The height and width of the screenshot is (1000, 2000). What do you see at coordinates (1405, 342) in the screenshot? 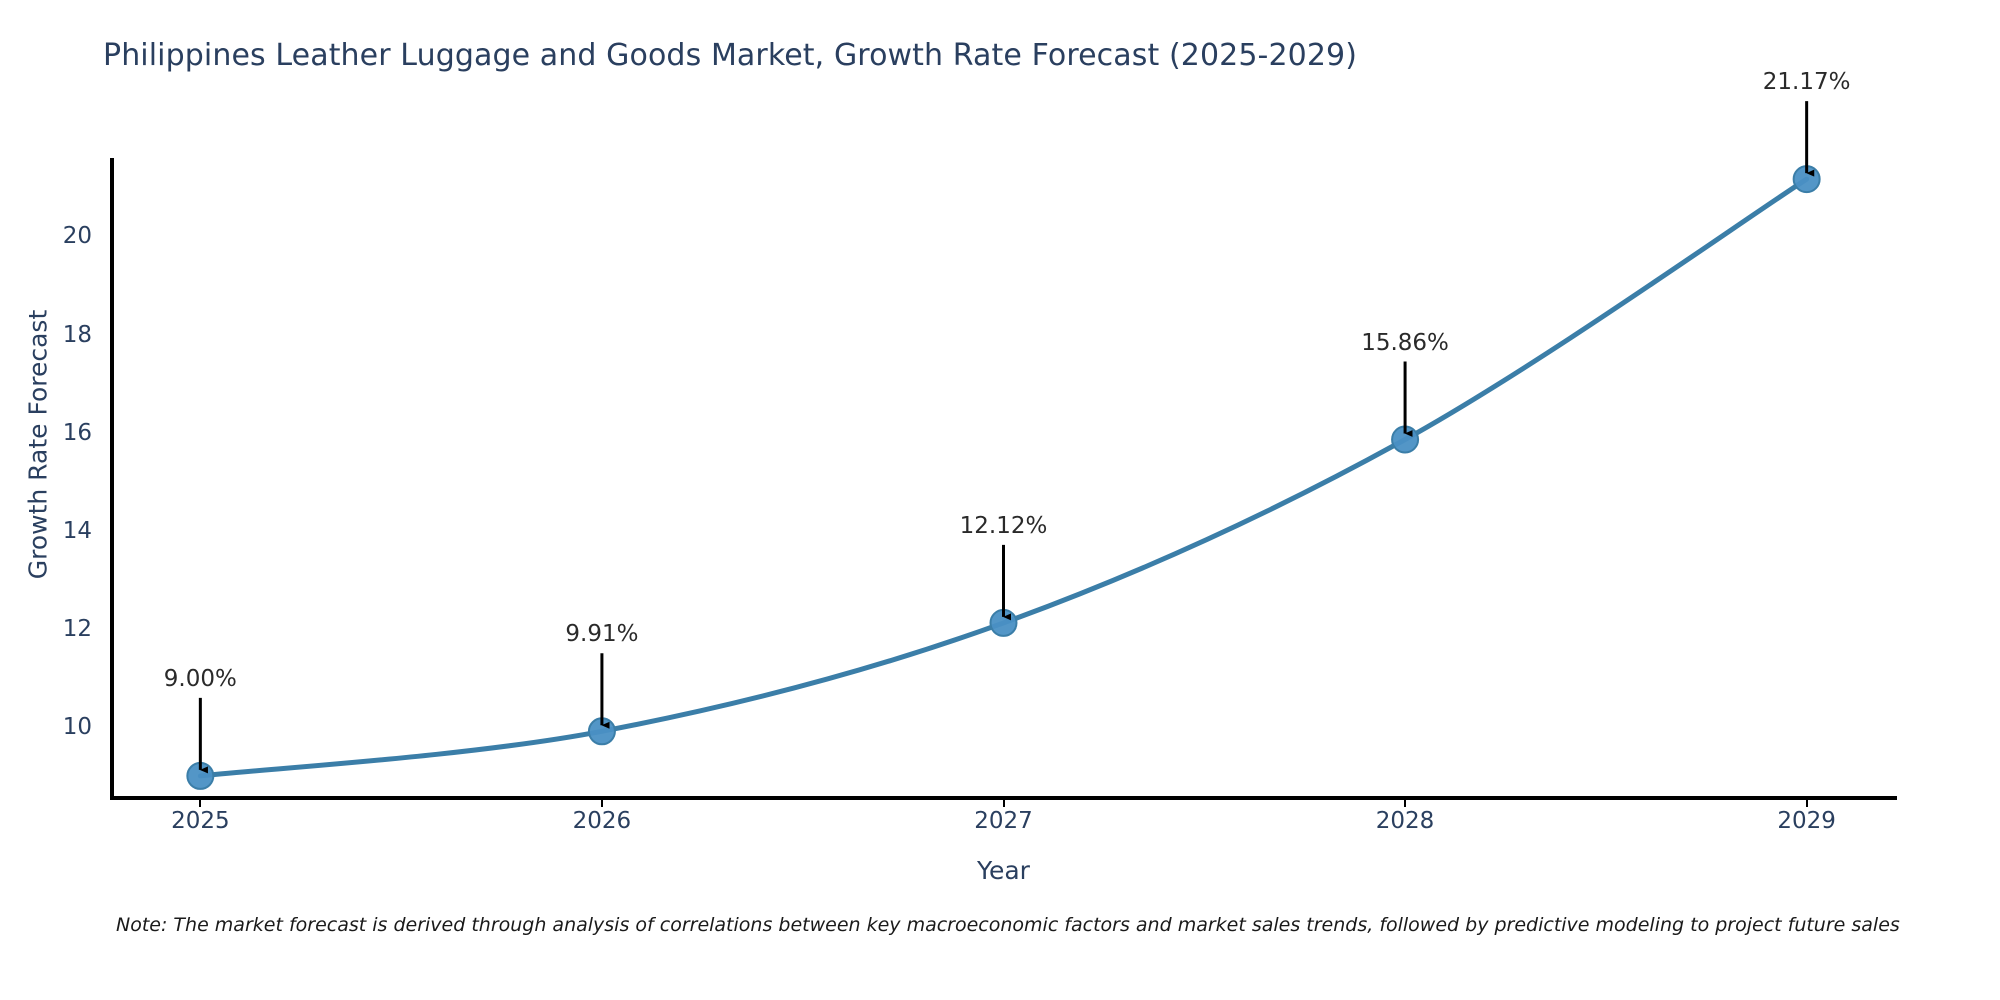
I see `data-point-label: 15.86%` at bounding box center [1405, 342].